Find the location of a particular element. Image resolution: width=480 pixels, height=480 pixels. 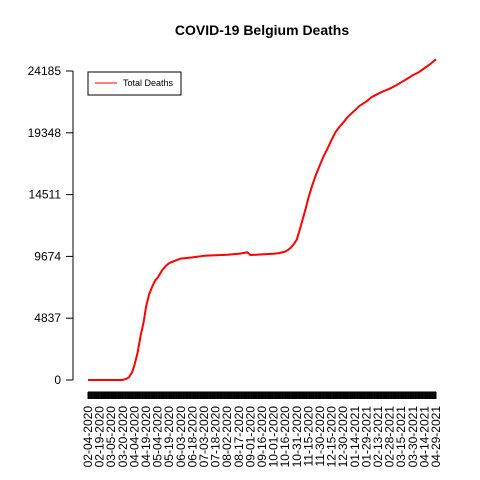

x-tick-label-12: 08-02-2020 is located at coordinates (227, 437).